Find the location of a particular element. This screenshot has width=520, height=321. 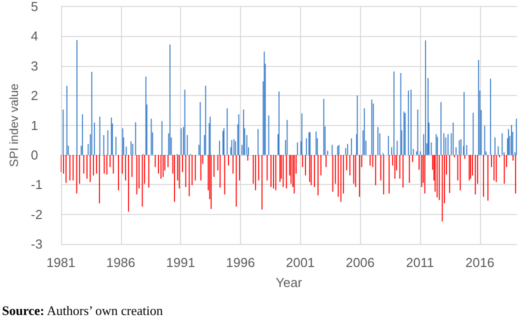

y-tick-label: 5 is located at coordinates (34, 7).